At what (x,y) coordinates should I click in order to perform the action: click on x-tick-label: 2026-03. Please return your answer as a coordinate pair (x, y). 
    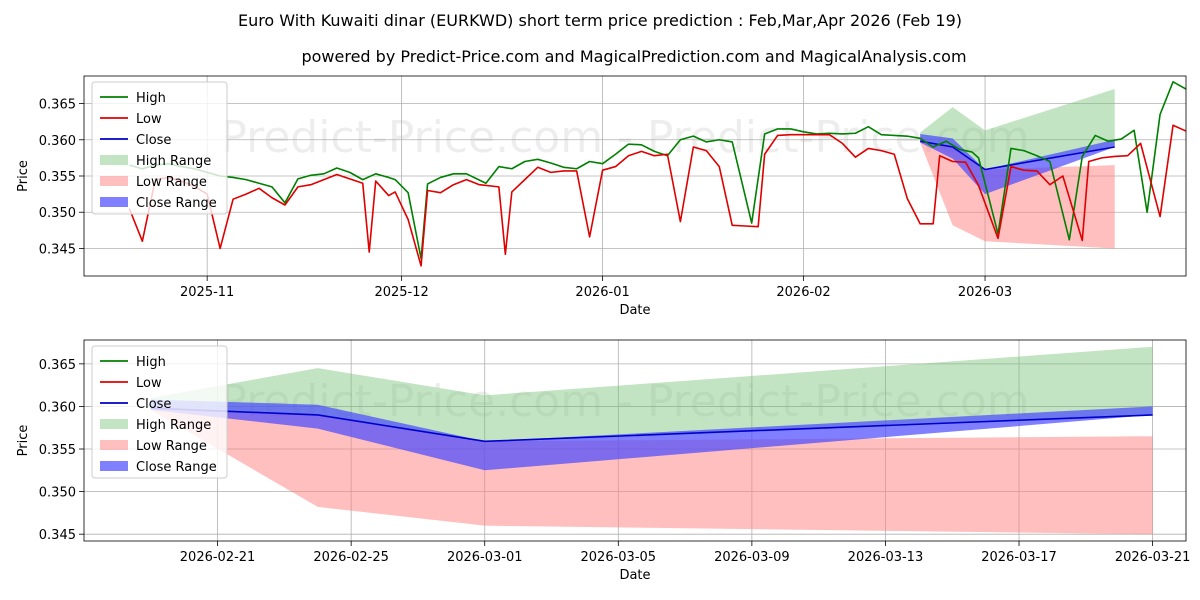
    Looking at the image, I should click on (985, 292).